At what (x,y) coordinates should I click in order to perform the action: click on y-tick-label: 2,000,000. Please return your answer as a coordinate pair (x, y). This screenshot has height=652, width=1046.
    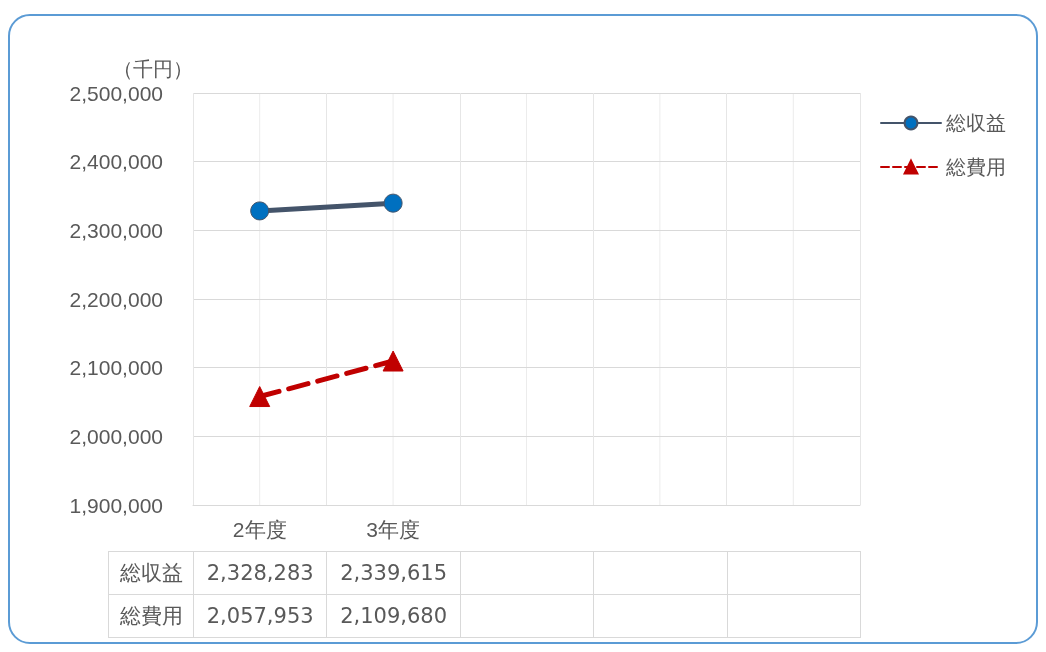
    Looking at the image, I should click on (116, 436).